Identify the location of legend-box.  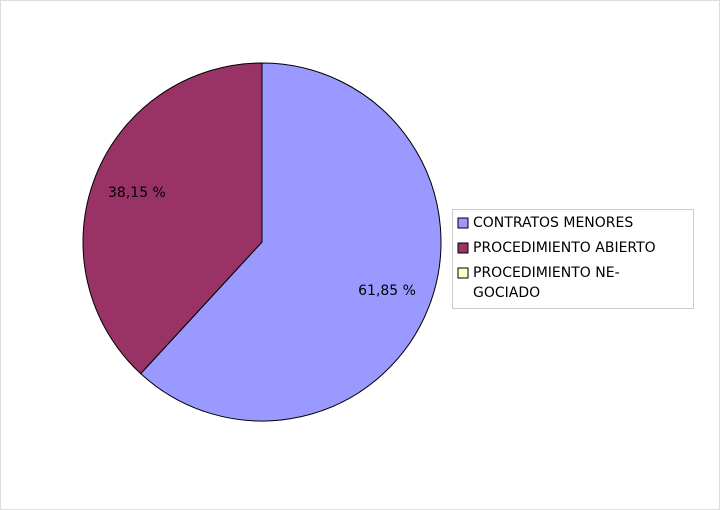
(573, 259).